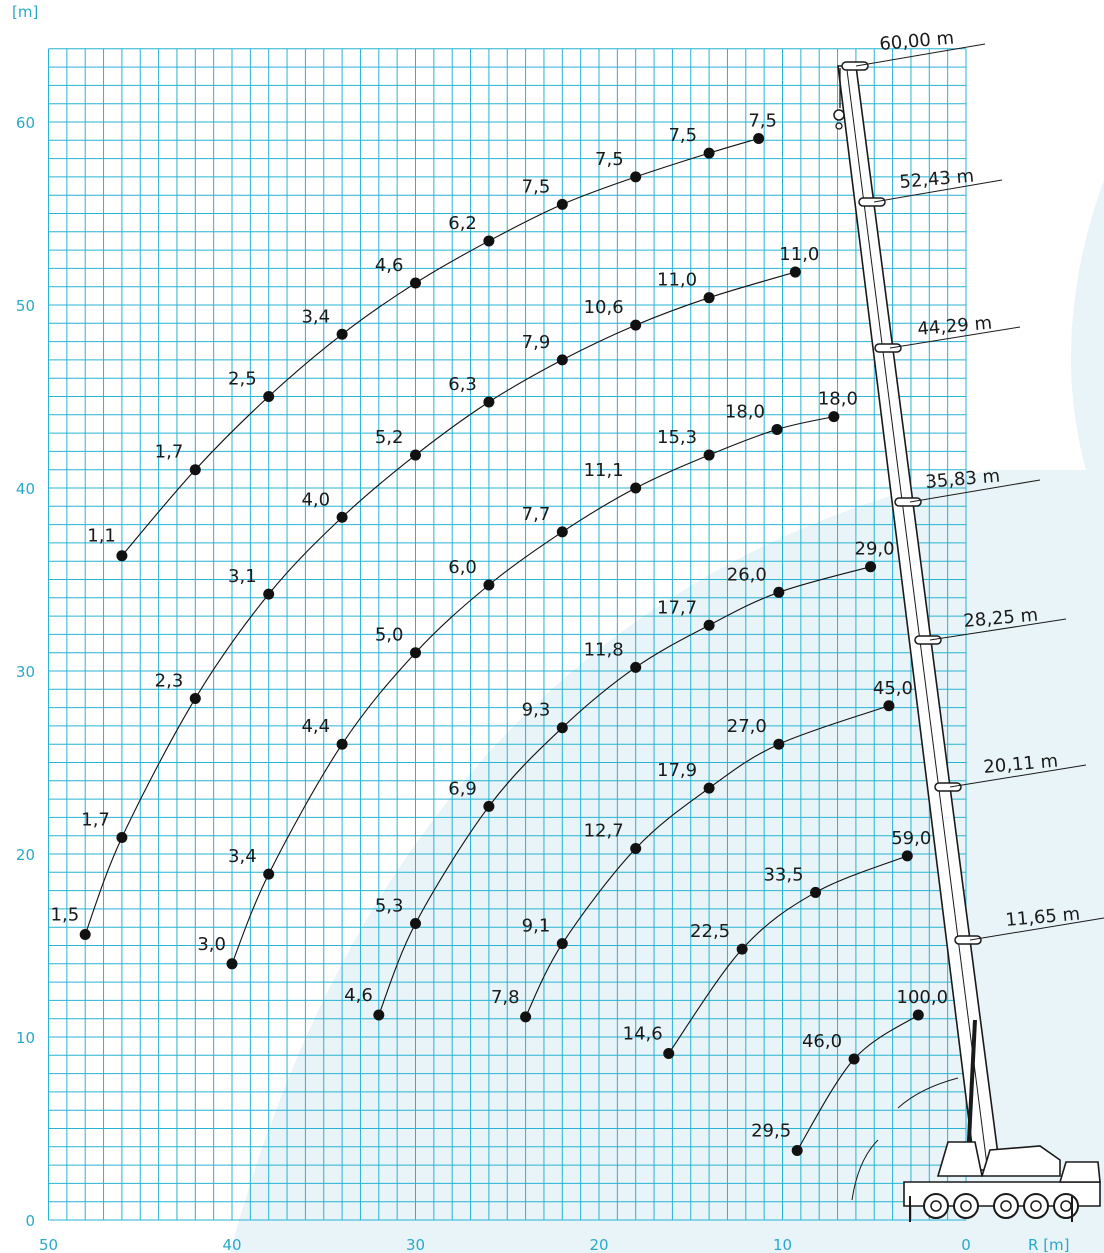 The width and height of the screenshot is (1104, 1253). I want to click on load-label: 11,1, so click(604, 470).